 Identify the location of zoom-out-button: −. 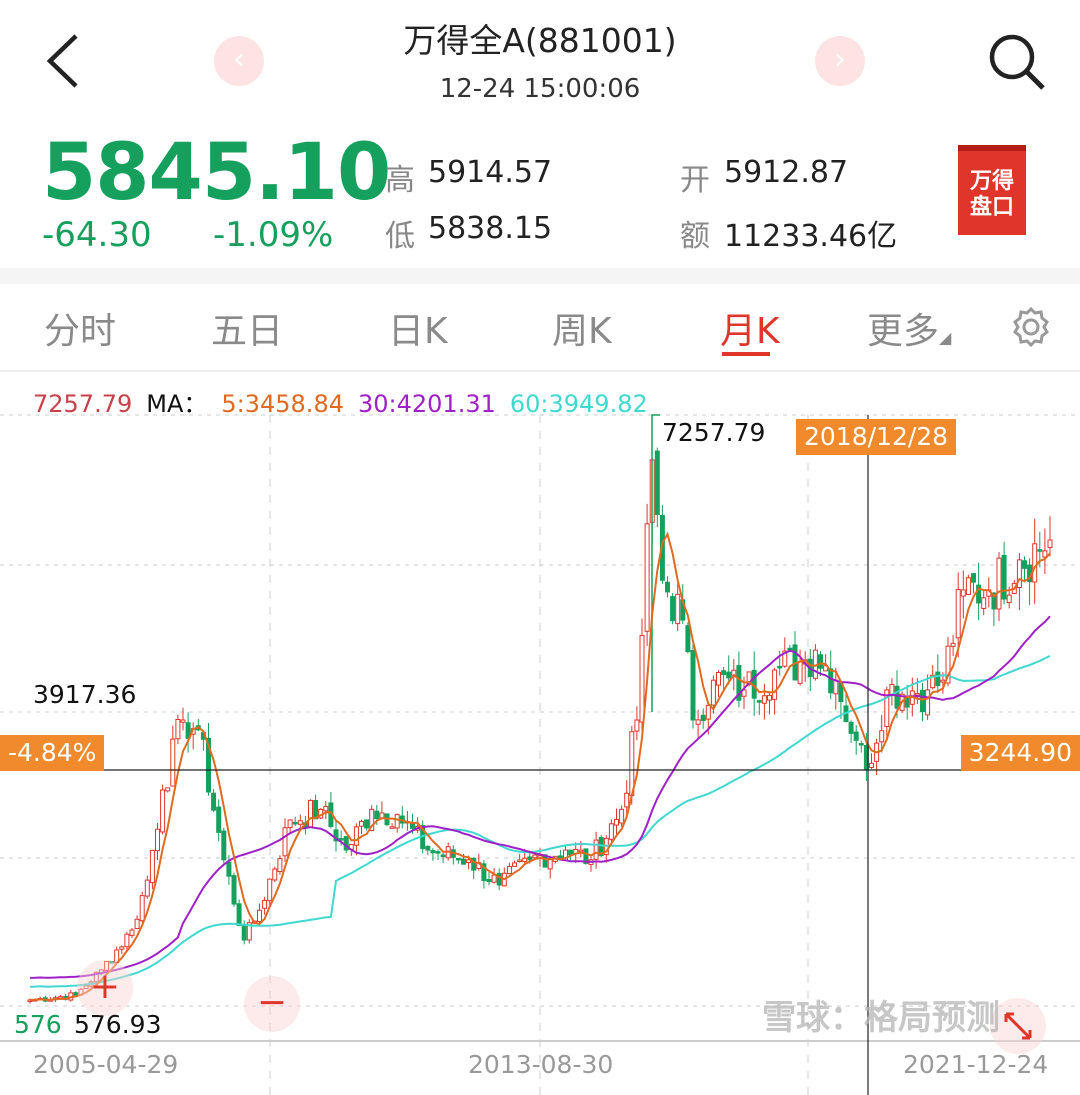
(272, 1004).